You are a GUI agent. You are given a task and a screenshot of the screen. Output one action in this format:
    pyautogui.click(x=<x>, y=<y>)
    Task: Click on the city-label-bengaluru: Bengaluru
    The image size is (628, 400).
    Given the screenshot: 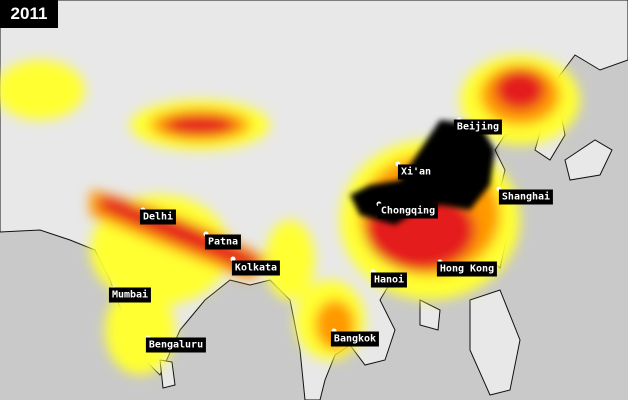 What is the action you would take?
    pyautogui.click(x=176, y=345)
    